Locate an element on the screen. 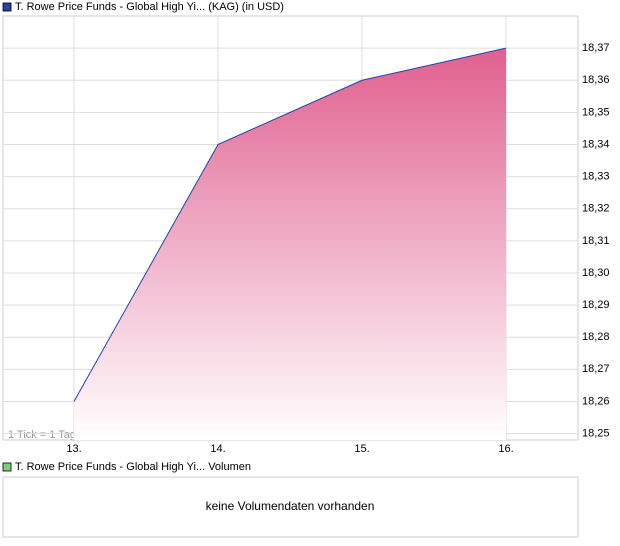 The width and height of the screenshot is (620, 546). y-tick-label: 18,34 is located at coordinates (596, 144).